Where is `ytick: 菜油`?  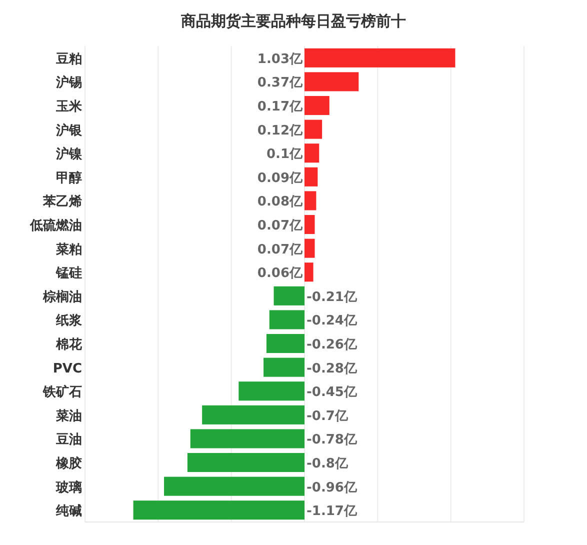 ytick: 菜油 is located at coordinates (69, 416).